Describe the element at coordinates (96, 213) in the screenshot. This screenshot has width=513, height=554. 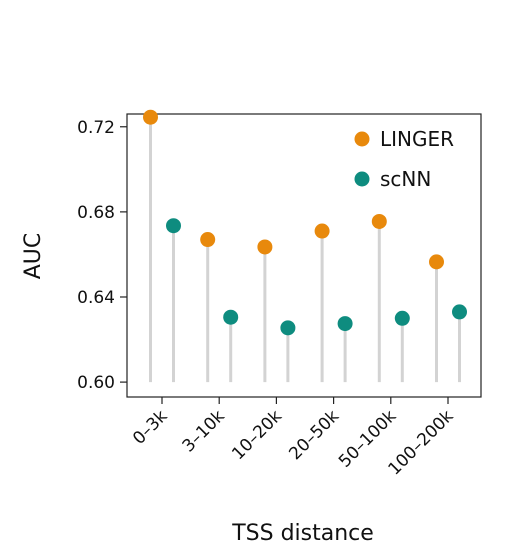
I see `y-tick-label-2: 0.68` at that location.